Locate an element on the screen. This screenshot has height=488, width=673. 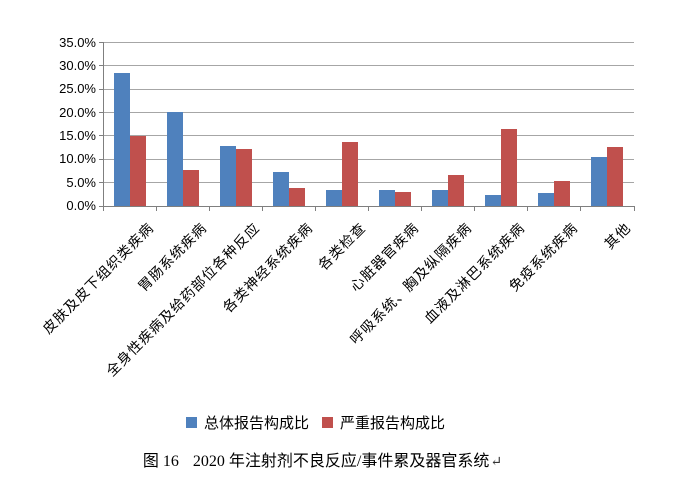
figure-caption: 图 16 2020 年注射剂不良反应/事件累及器官系统↵ is located at coordinates (329, 459).